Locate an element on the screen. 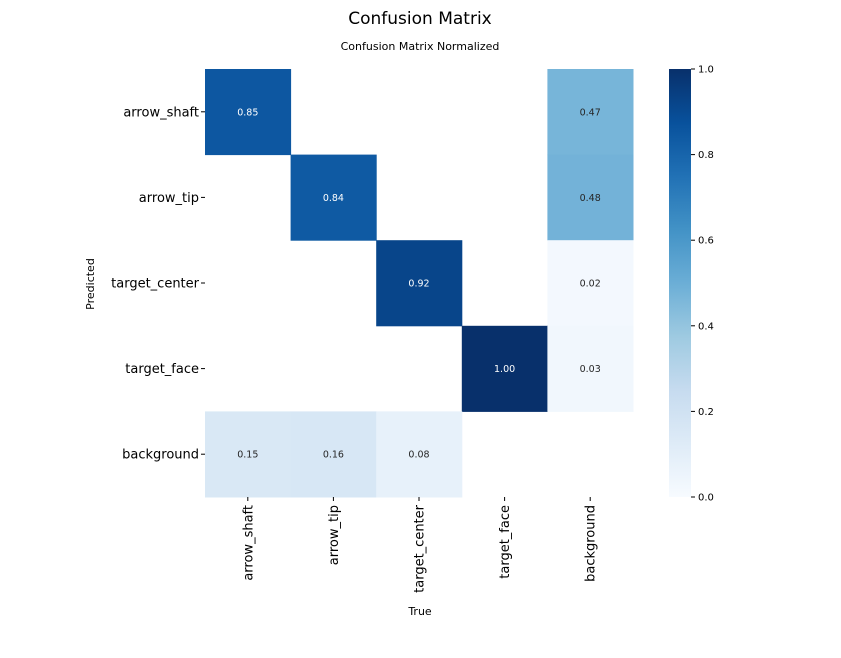 The height and width of the screenshot is (658, 841). y-axis-label: Predicted is located at coordinates (90, 284).